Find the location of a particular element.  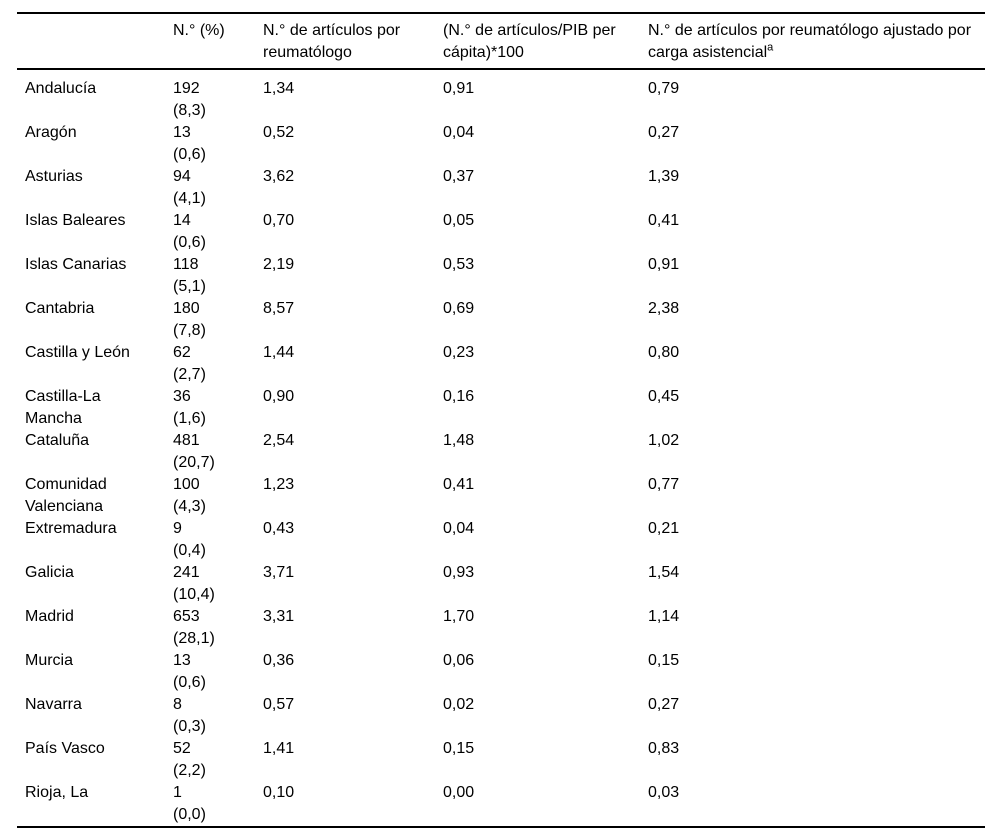

n-value: 13 is located at coordinates (182, 132).